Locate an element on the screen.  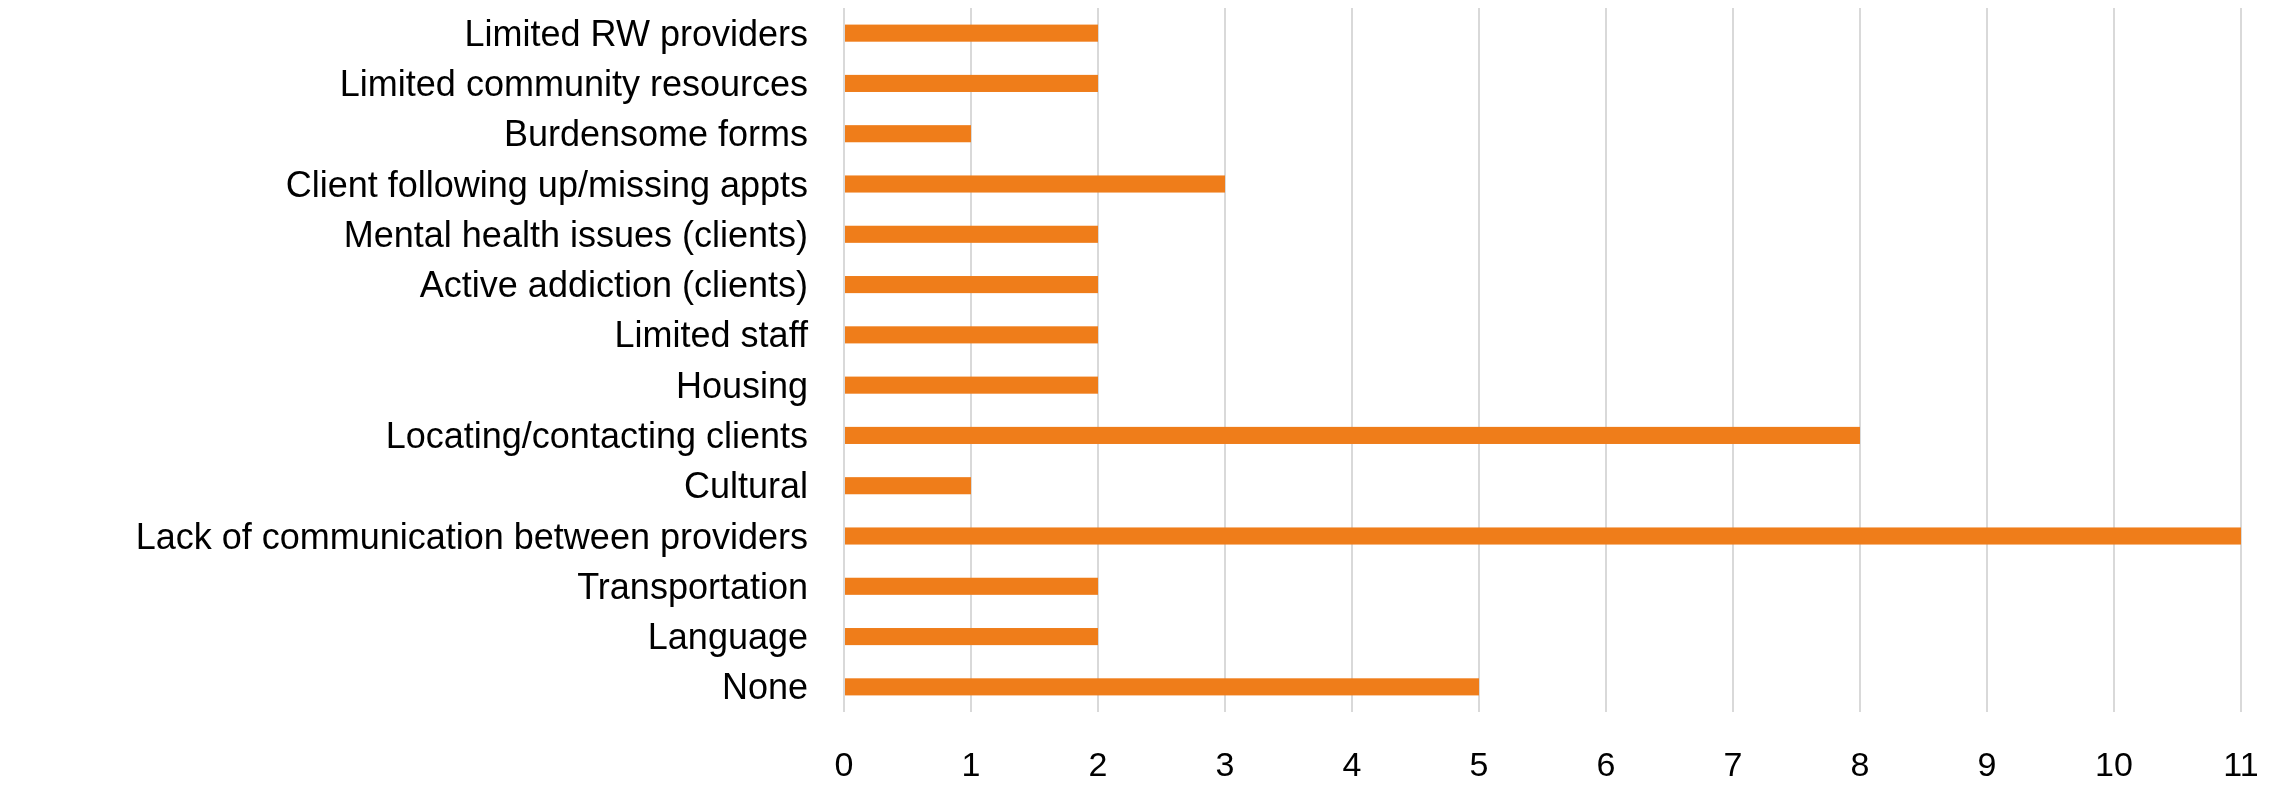
y-tick-label: Locating/contacting clients is located at coordinates (596, 436).